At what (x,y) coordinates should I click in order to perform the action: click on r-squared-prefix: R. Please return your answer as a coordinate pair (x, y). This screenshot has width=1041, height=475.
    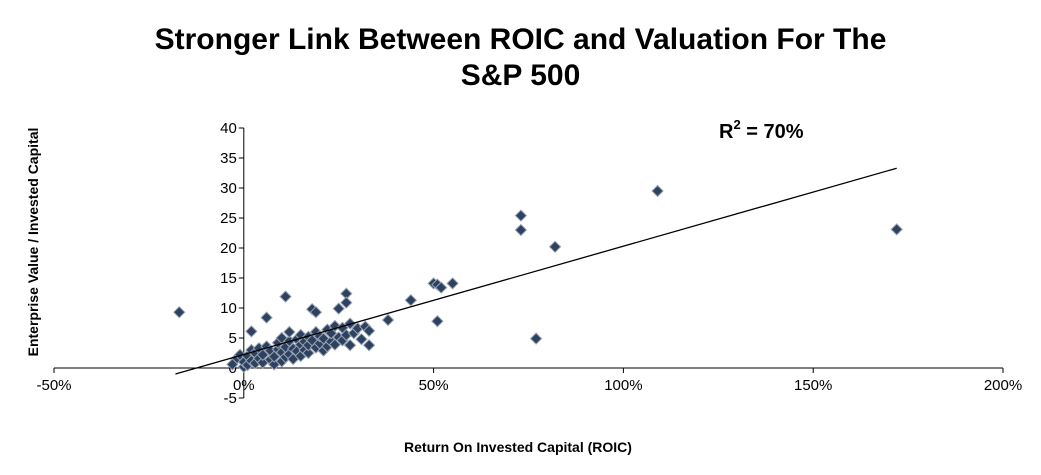
    Looking at the image, I should click on (726, 132).